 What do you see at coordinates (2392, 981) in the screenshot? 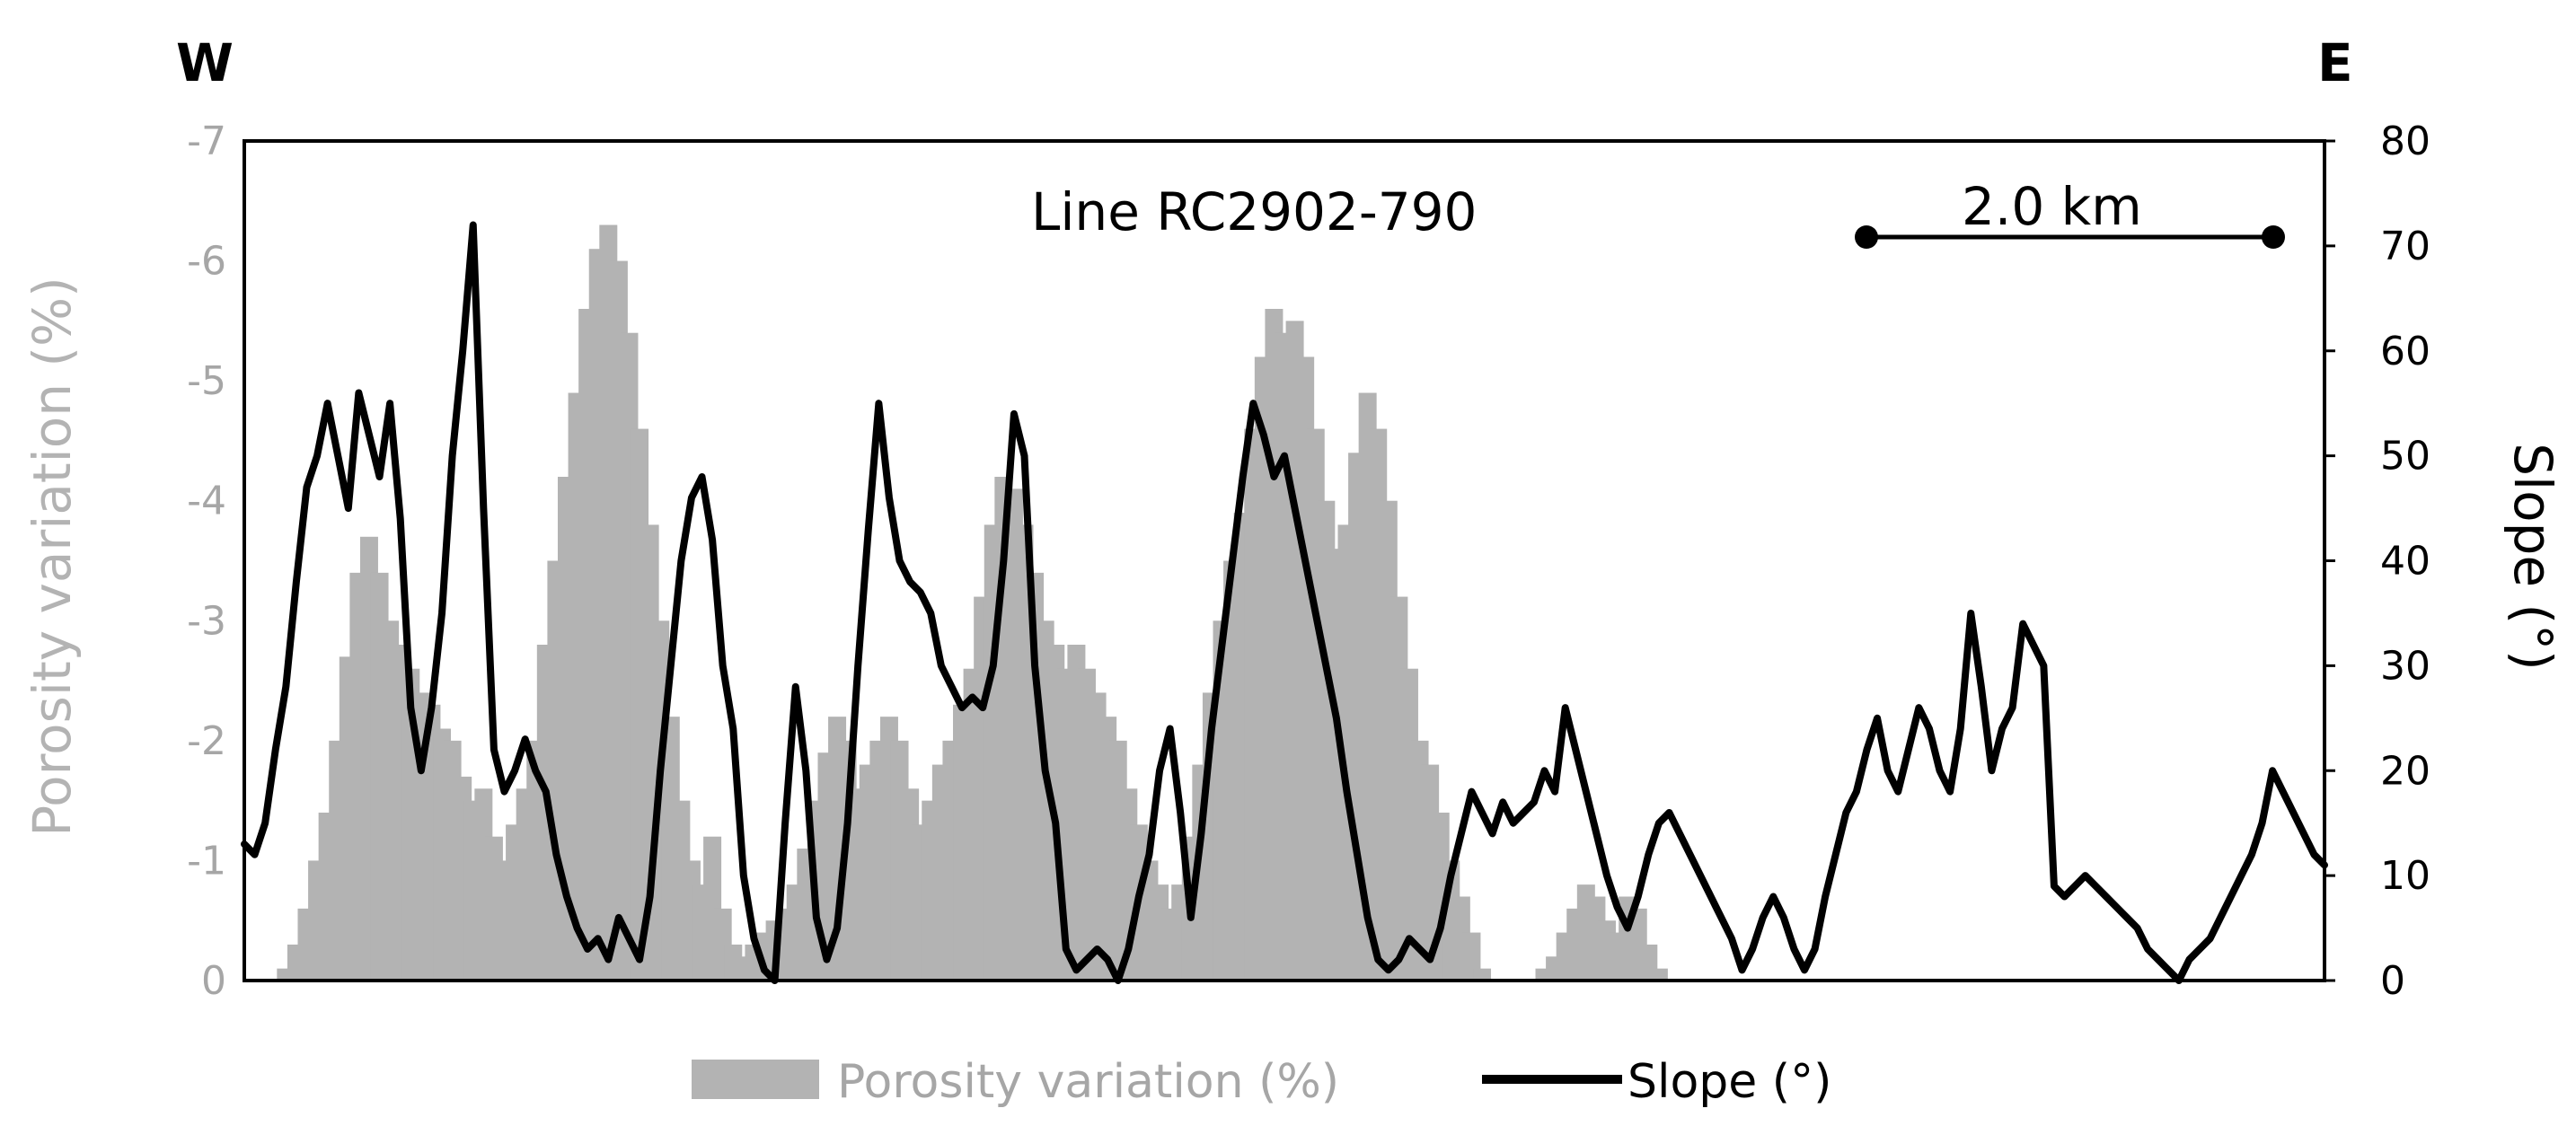
I see `right-tick-label: 0` at bounding box center [2392, 981].